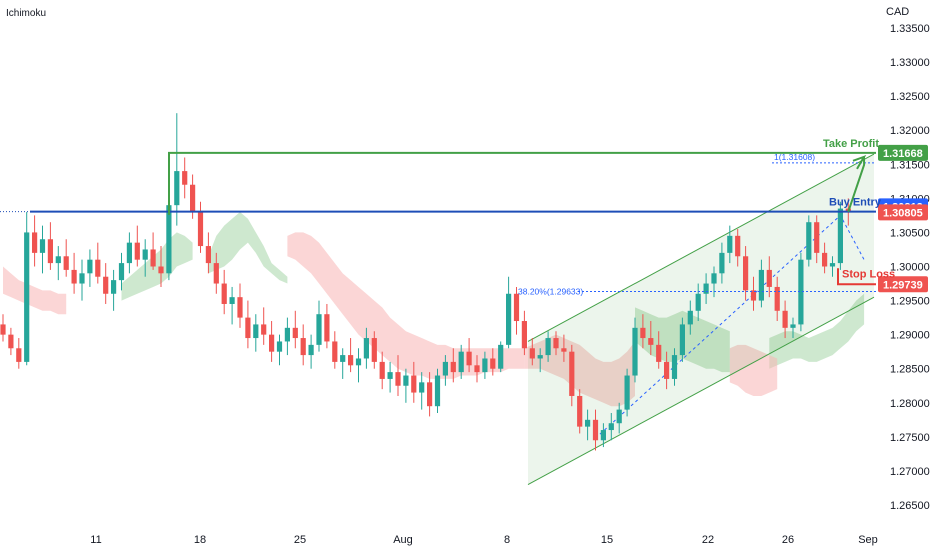  I want to click on buy-entry-label: Buy Entry, so click(855, 203).